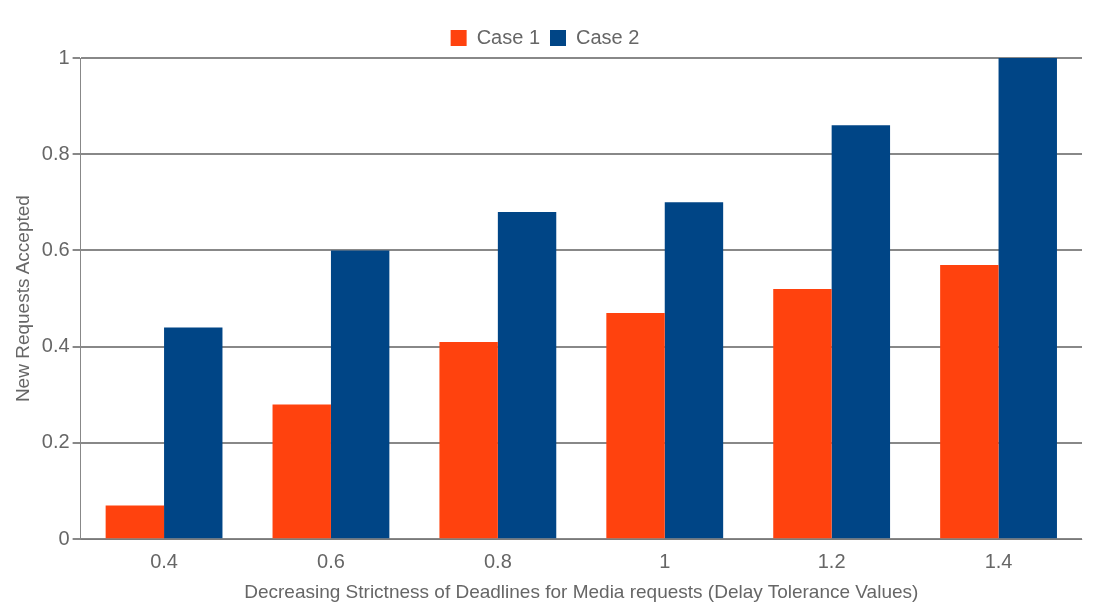 This screenshot has height=616, width=1110. What do you see at coordinates (22, 299) in the screenshot?
I see `y-axis-title: New Requests Accepted` at bounding box center [22, 299].